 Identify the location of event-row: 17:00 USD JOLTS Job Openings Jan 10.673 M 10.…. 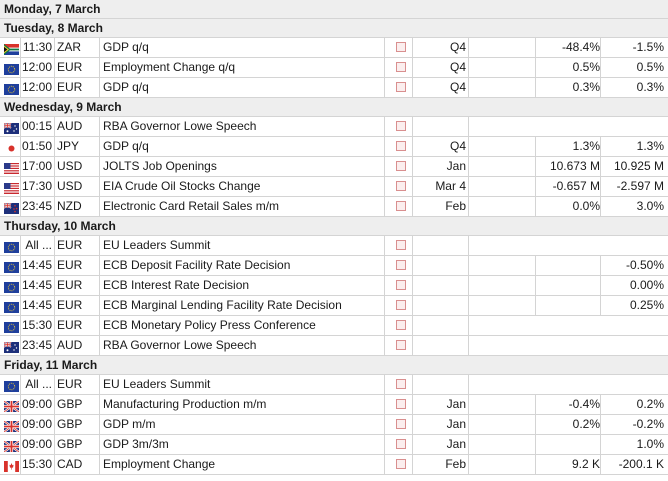
(334, 167).